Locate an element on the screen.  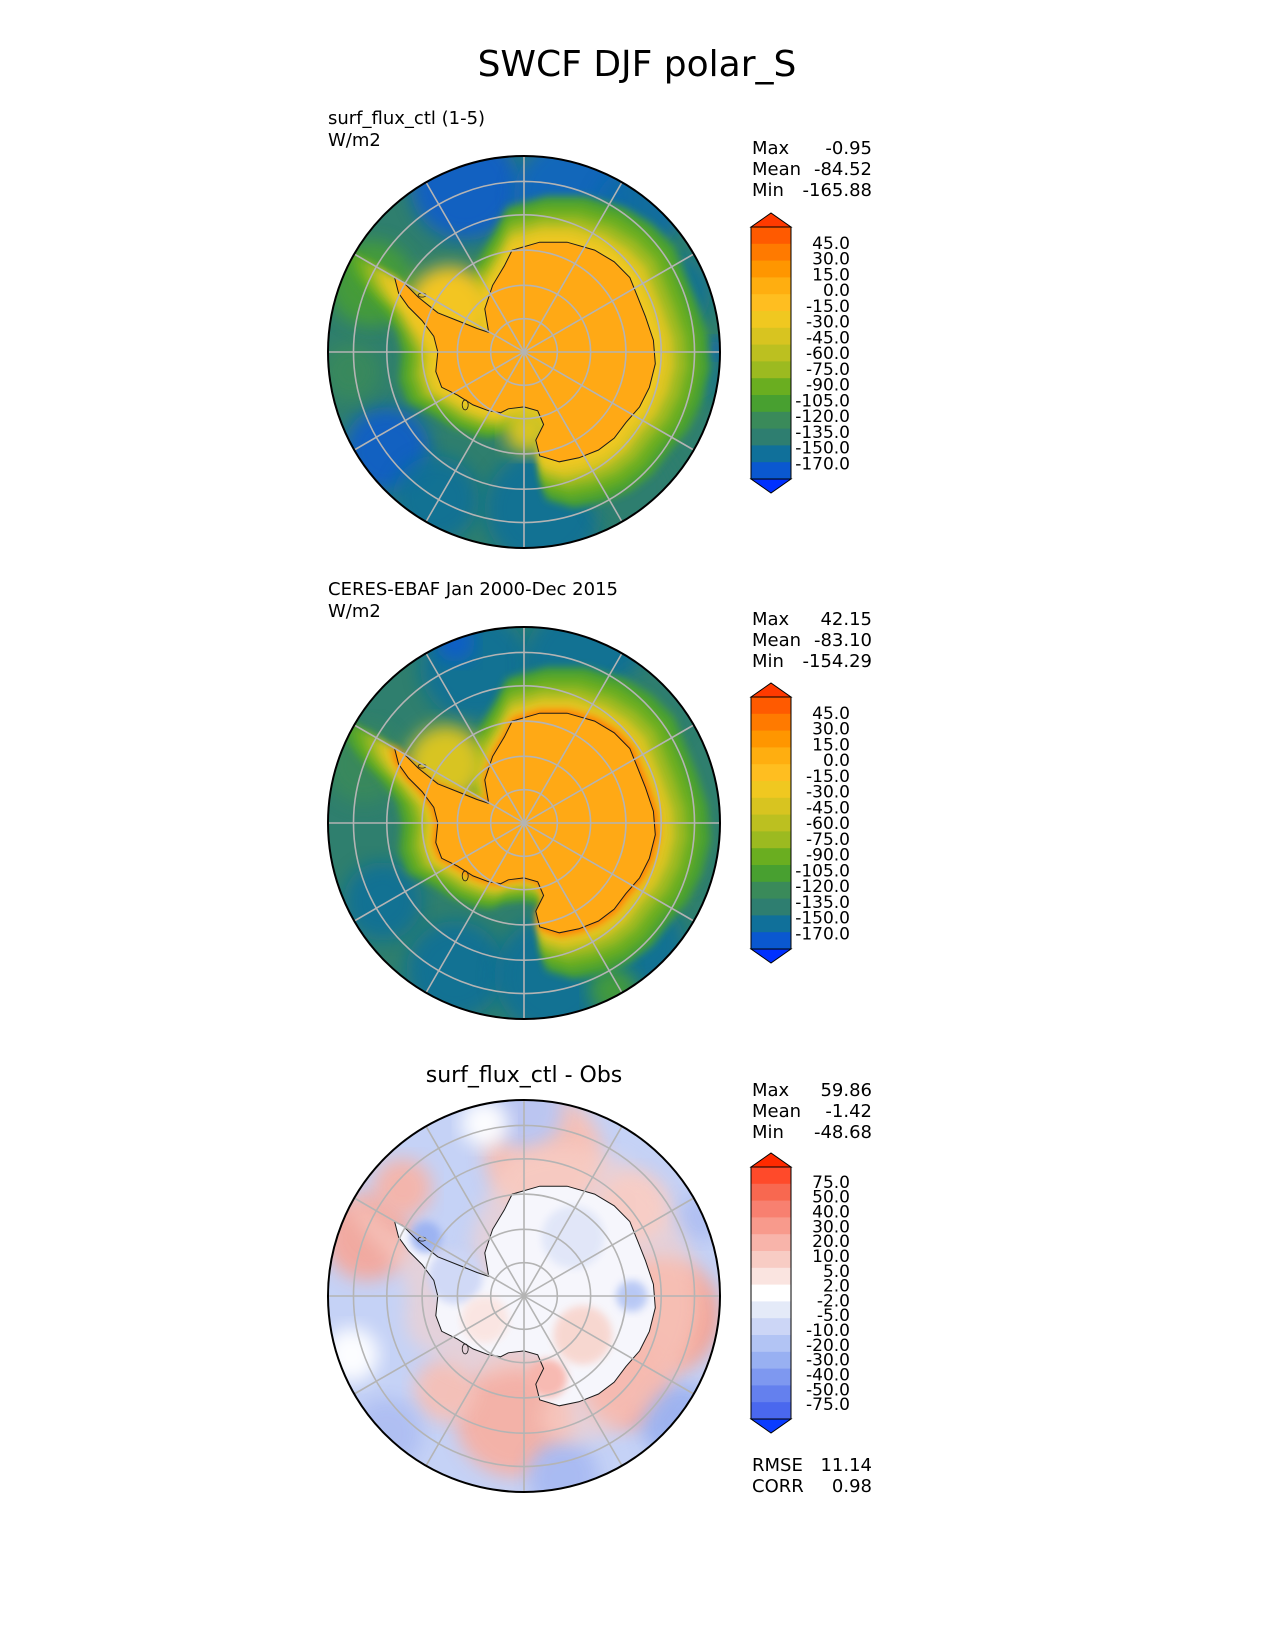
stat-value-rmse: 11.14 is located at coordinates (846, 1465).